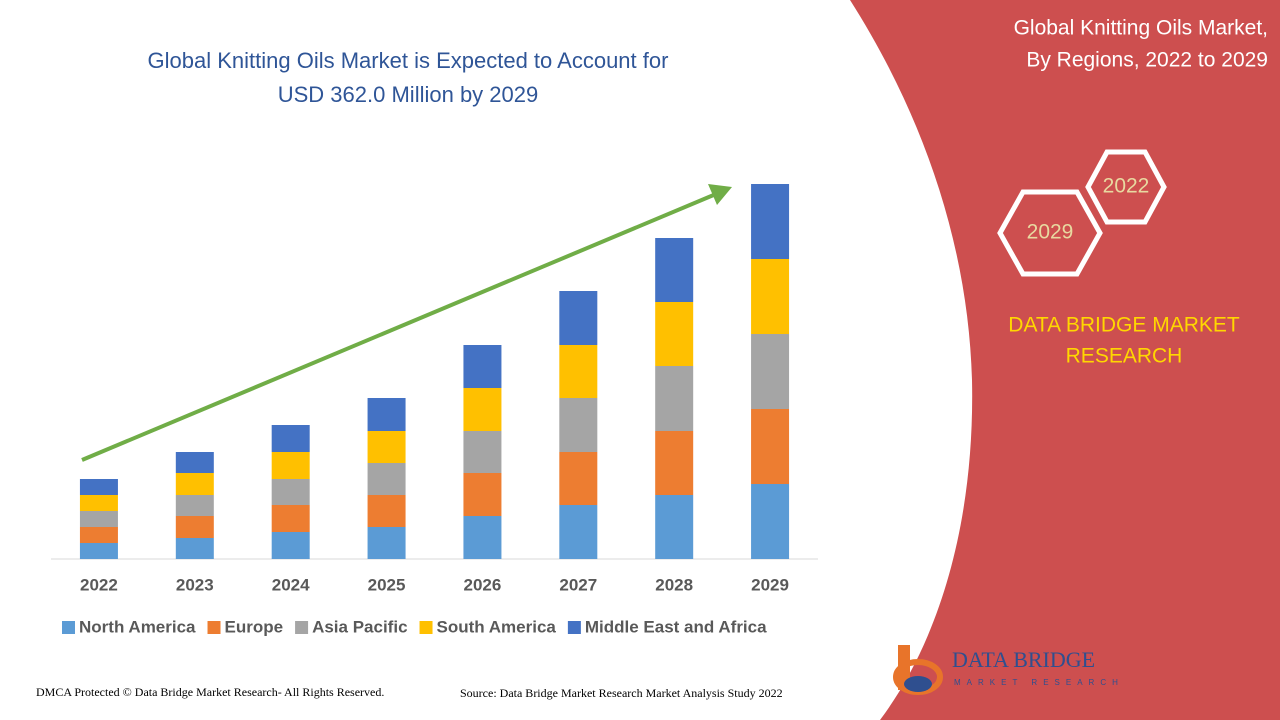  Describe the element at coordinates (483, 584) in the screenshot. I see `x-tick-label: 2026` at that location.